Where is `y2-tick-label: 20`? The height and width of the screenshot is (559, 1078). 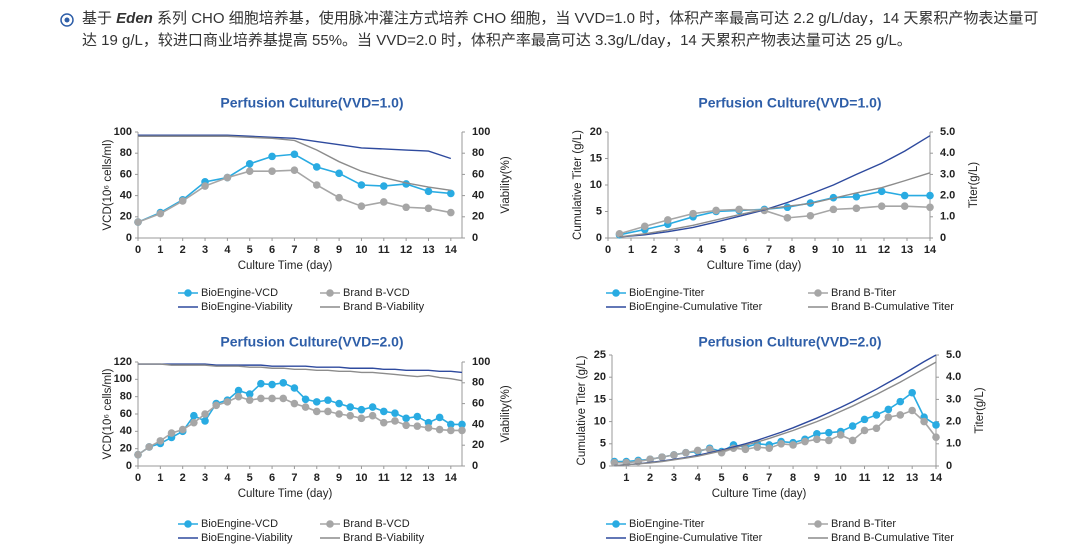 y2-tick-label: 20 is located at coordinates (478, 445).